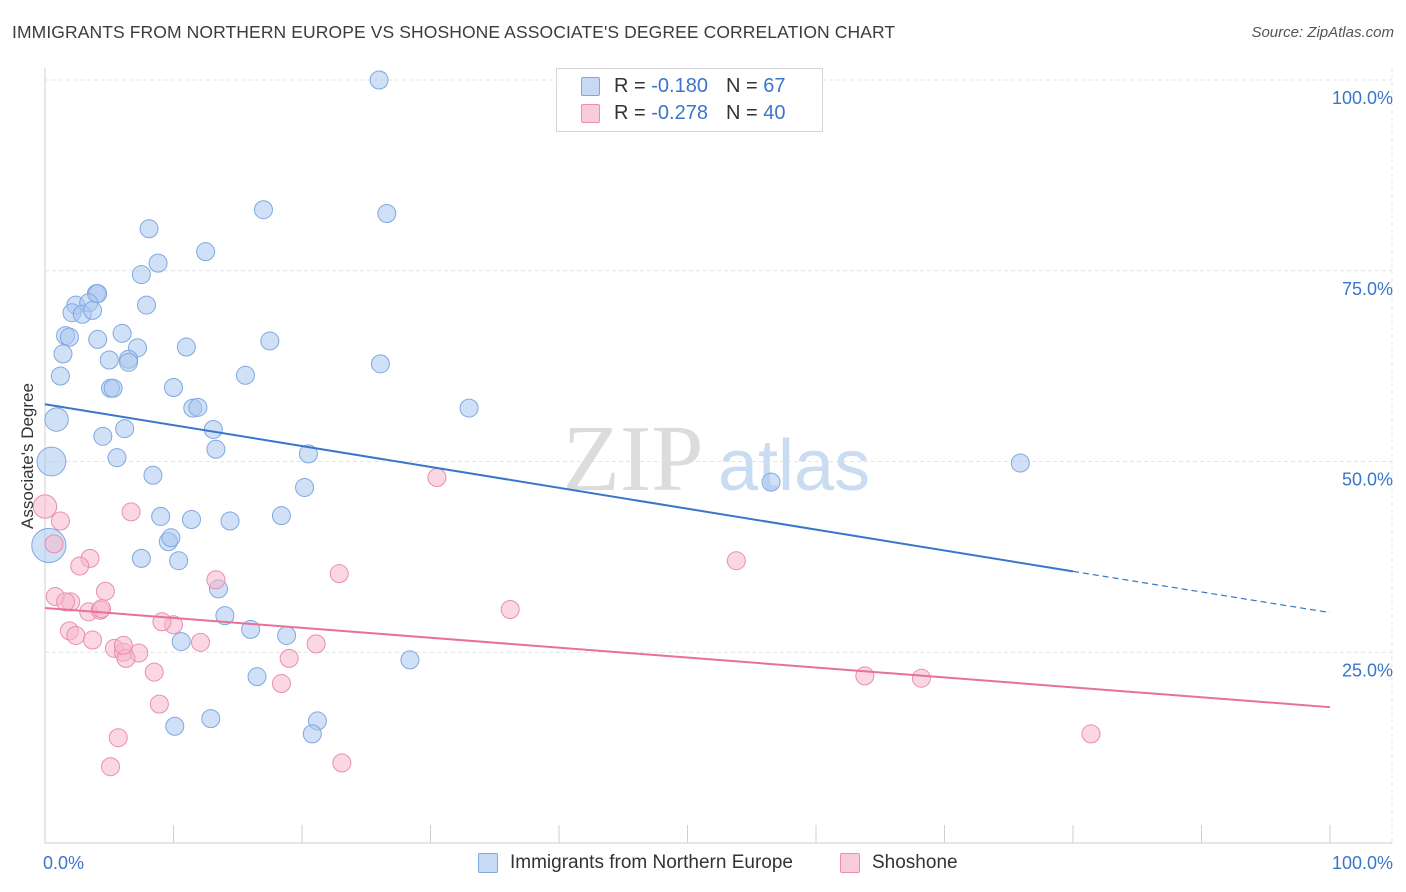 This screenshot has width=1406, height=892. Describe the element at coordinates (1362, 863) in the screenshot. I see `x-tick-label: 100.0%` at that location.